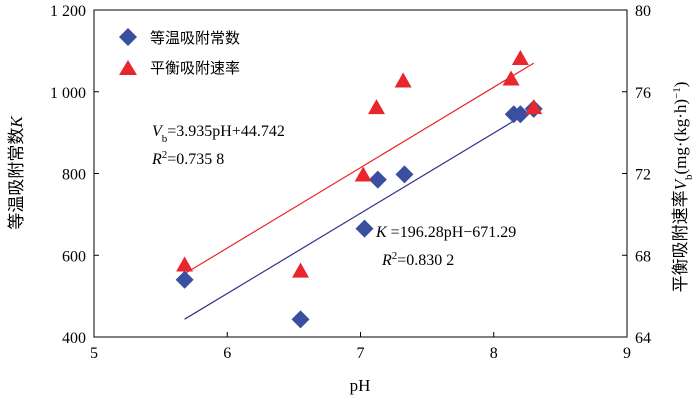 The height and width of the screenshot is (404, 700). Describe the element at coordinates (68, 11) in the screenshot. I see `left-y-tick-label: 1 200` at that location.